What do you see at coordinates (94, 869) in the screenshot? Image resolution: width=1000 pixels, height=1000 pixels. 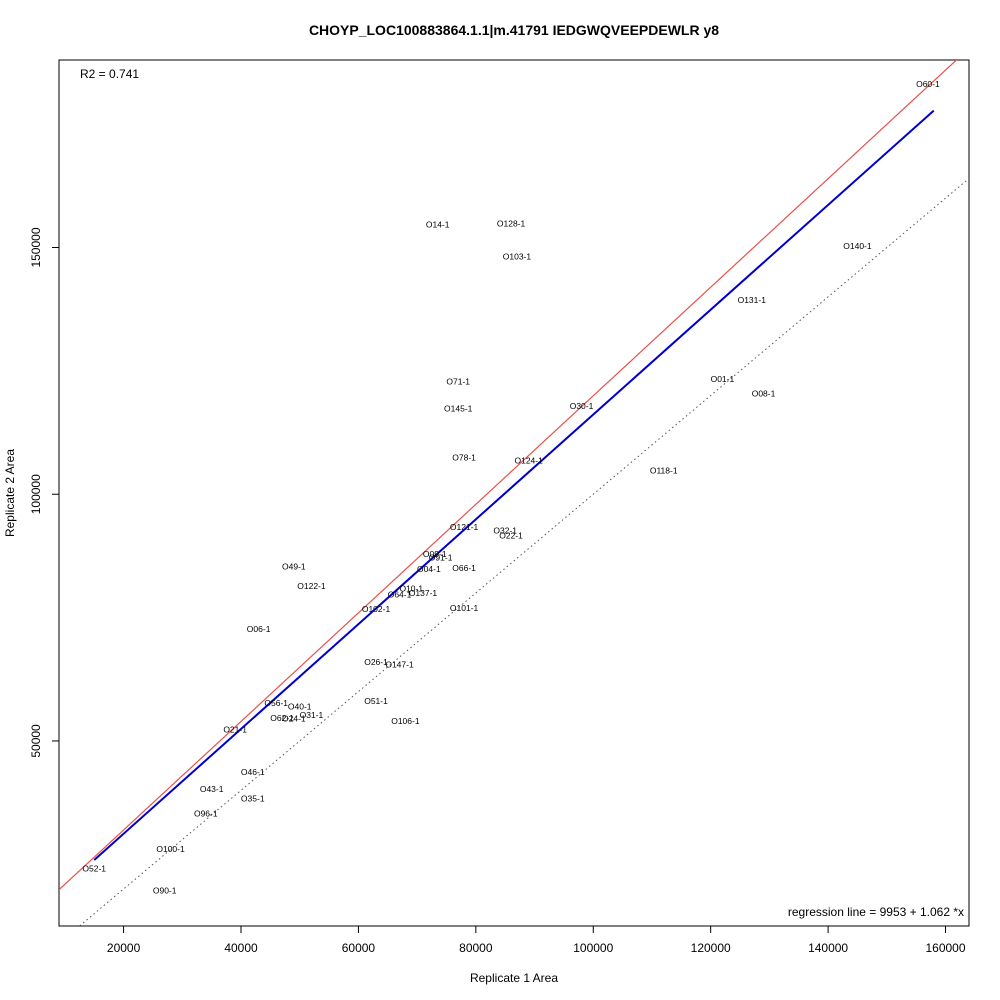 I see `point-label: O52-1` at bounding box center [94, 869].